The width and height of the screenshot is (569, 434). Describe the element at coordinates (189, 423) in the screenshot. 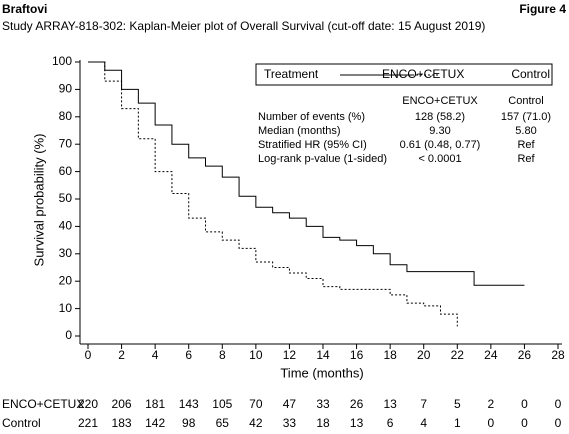

I see `risk-count: 98` at that location.